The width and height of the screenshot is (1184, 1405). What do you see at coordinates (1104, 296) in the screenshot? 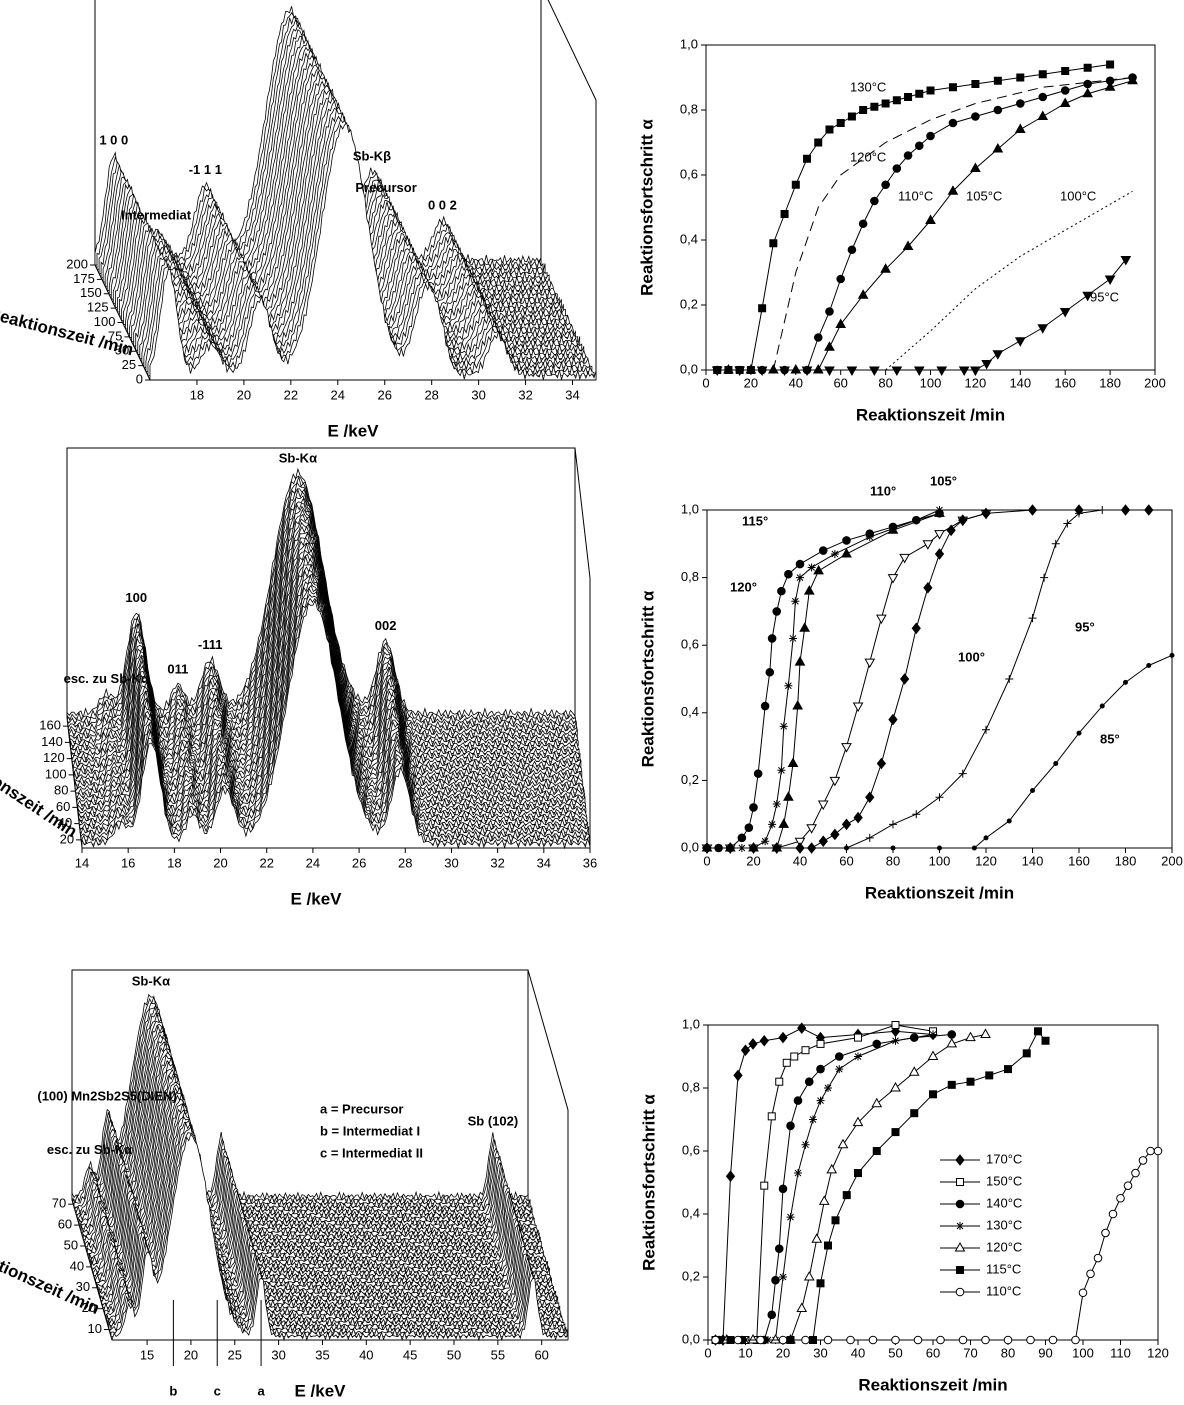
I see `series-label: 95°C` at bounding box center [1104, 296].